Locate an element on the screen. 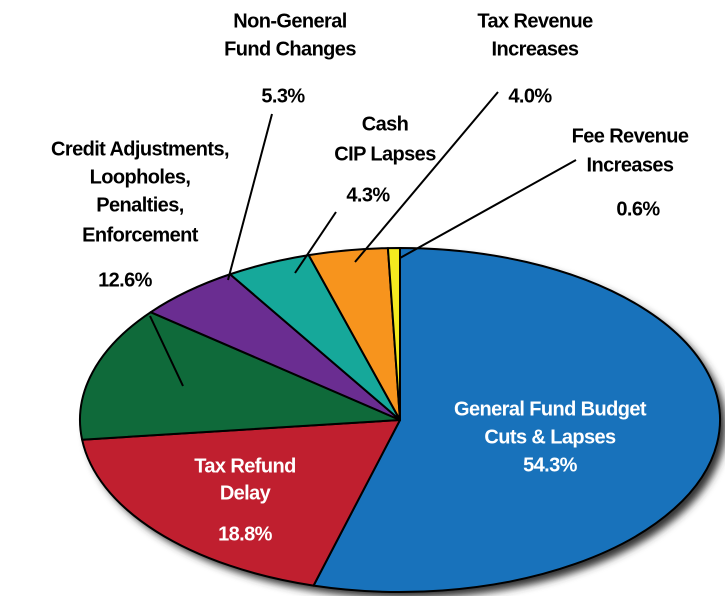 This screenshot has height=596, width=725. slice-label: Fee Revenue is located at coordinates (630, 136).